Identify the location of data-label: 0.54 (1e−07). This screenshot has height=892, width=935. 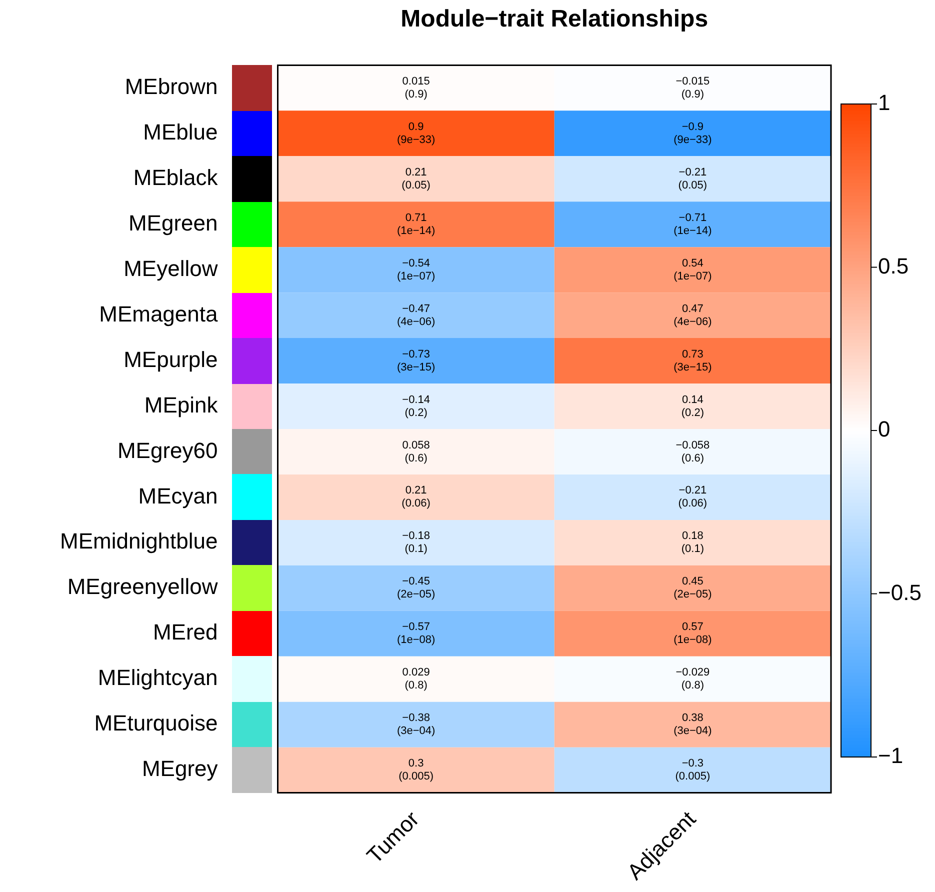
(693, 269).